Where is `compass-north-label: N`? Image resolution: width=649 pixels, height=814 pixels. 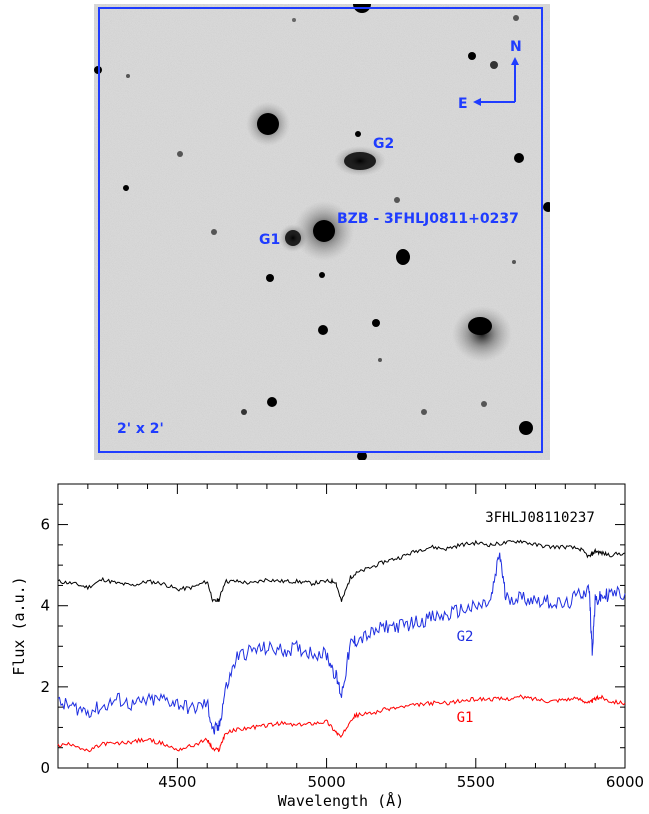
compass-north-label: N is located at coordinates (516, 47).